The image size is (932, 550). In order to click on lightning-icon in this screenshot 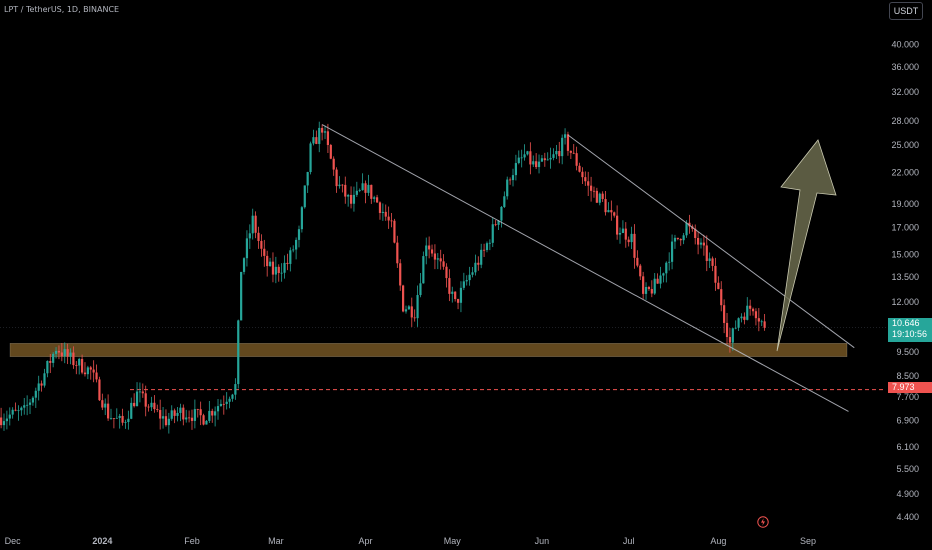, I will do `click(763, 522)`.